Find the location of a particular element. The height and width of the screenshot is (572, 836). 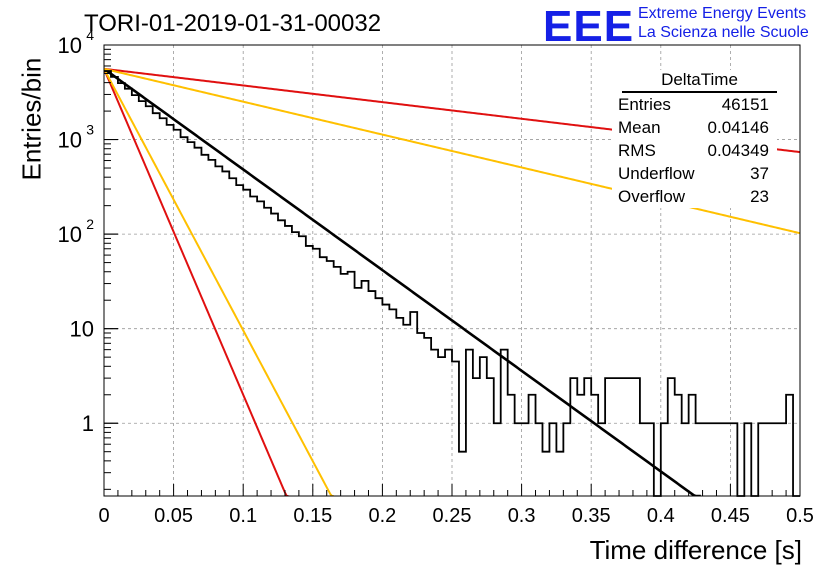

x-tick-label: 0.1 is located at coordinates (243, 516).